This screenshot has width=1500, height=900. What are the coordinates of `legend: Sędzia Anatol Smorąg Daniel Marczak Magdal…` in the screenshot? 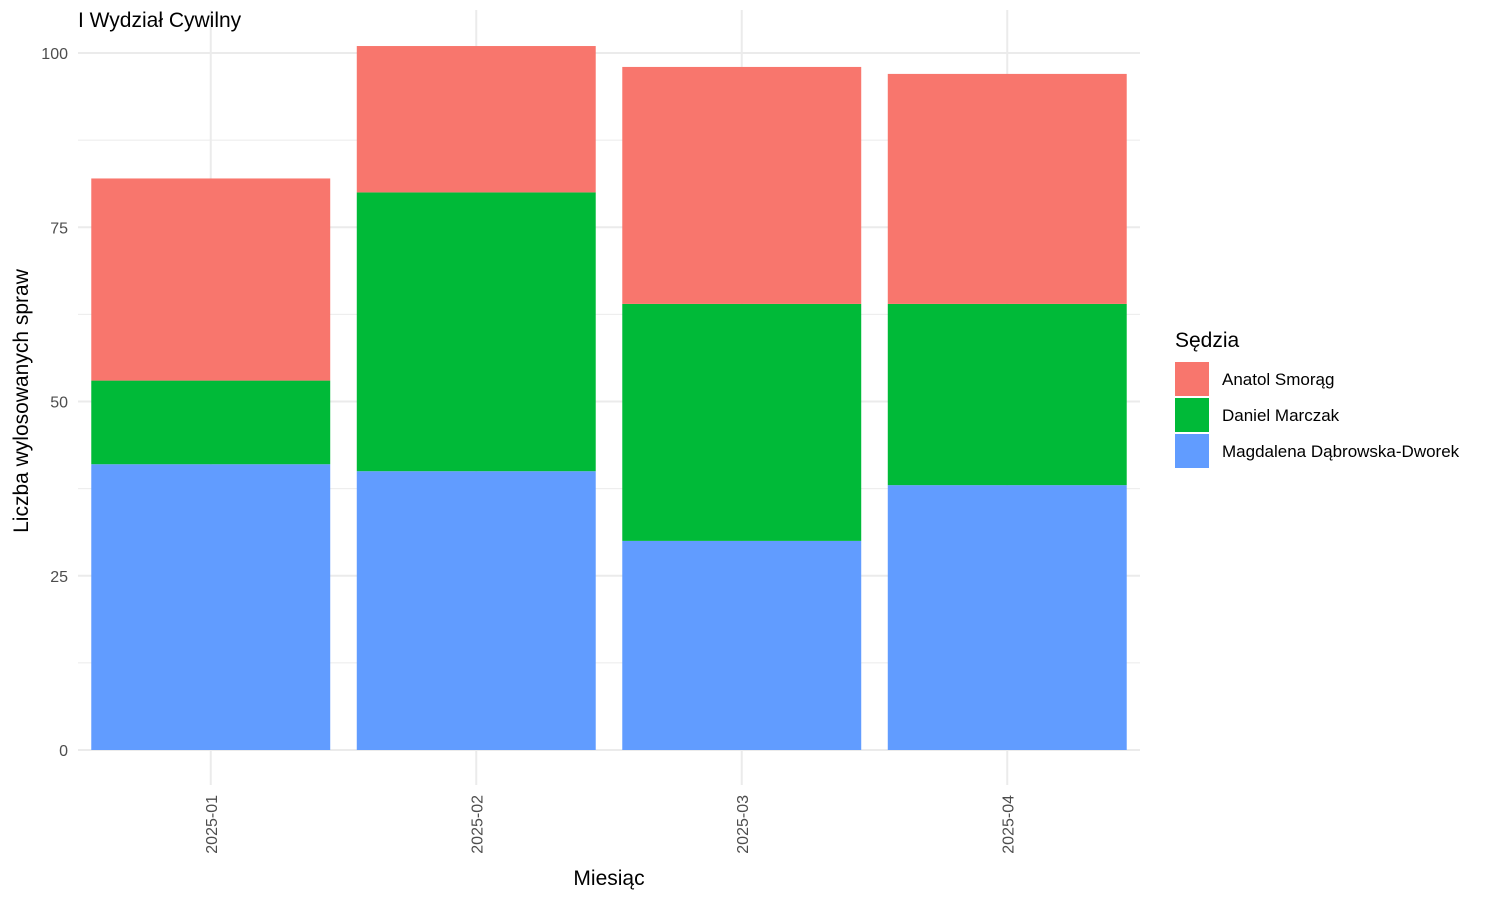 It's located at (1317, 398).